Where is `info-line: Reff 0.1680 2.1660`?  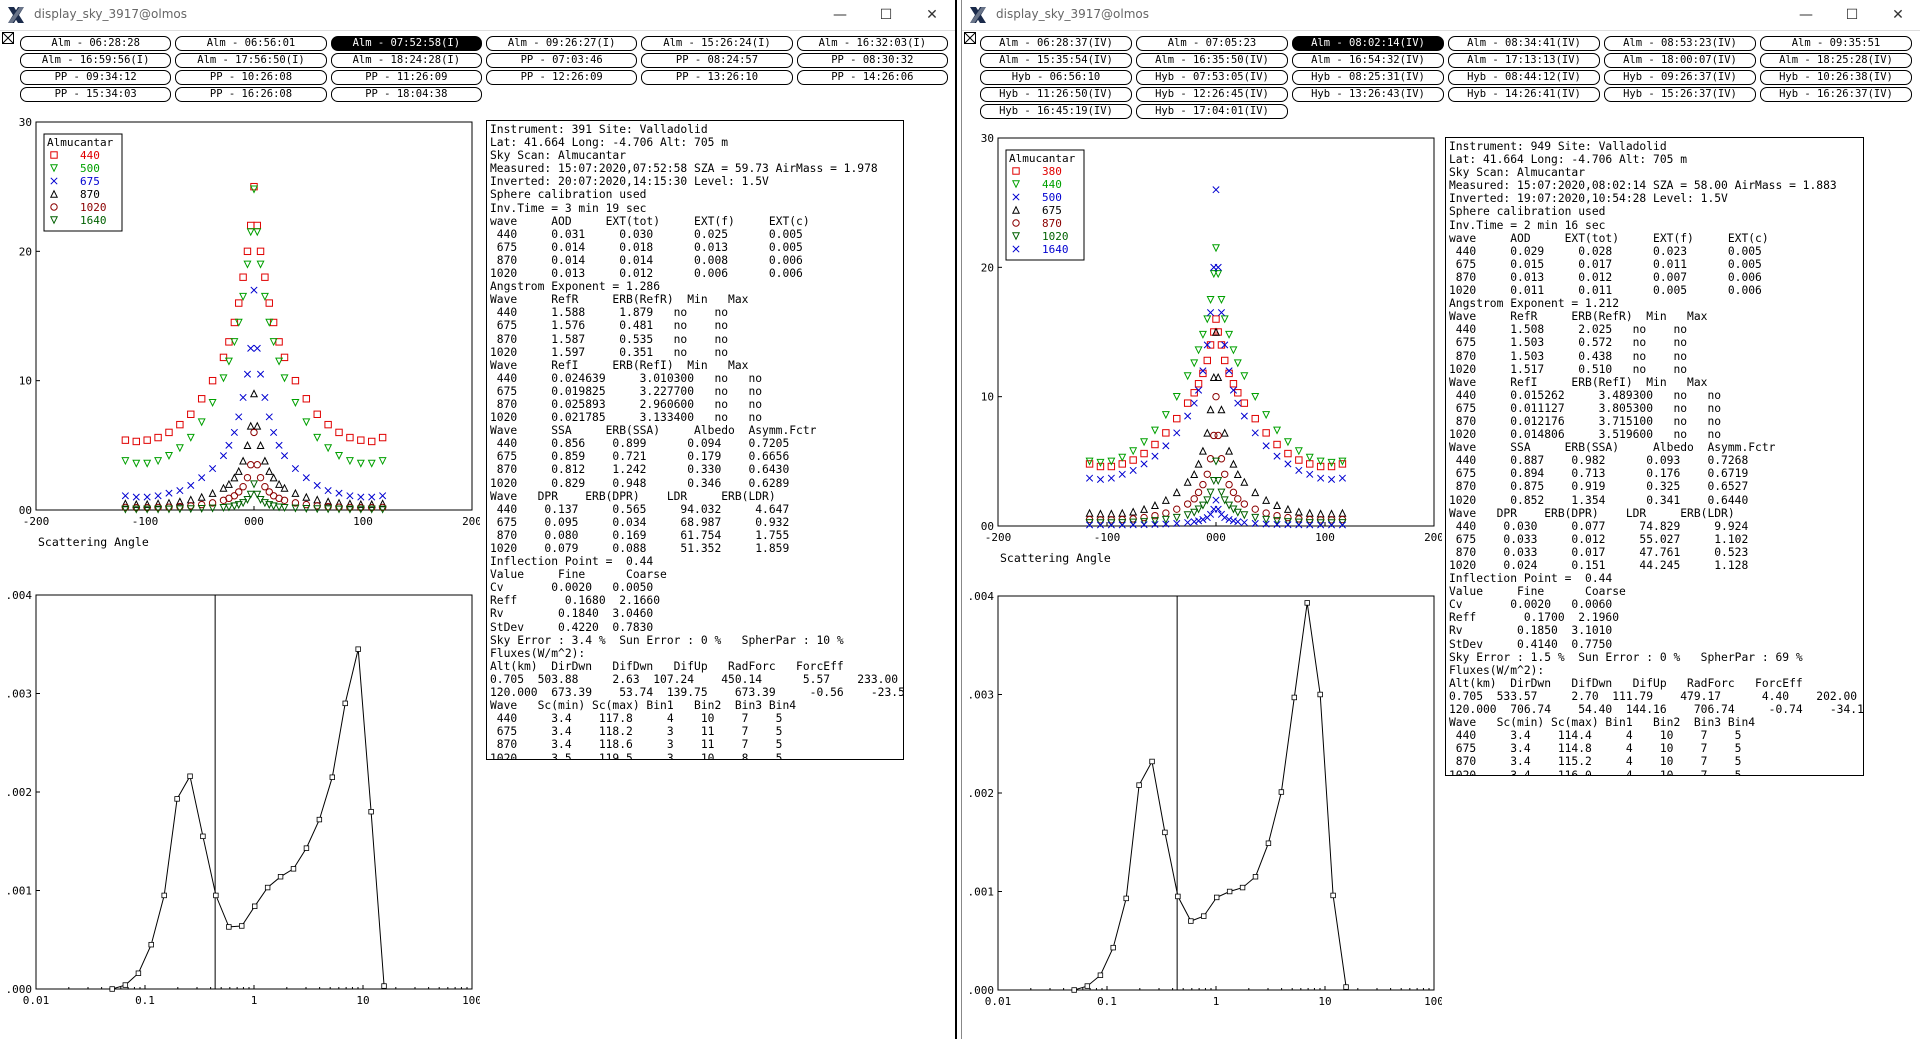
info-line: Reff 0.1680 2.1660 is located at coordinates (575, 601).